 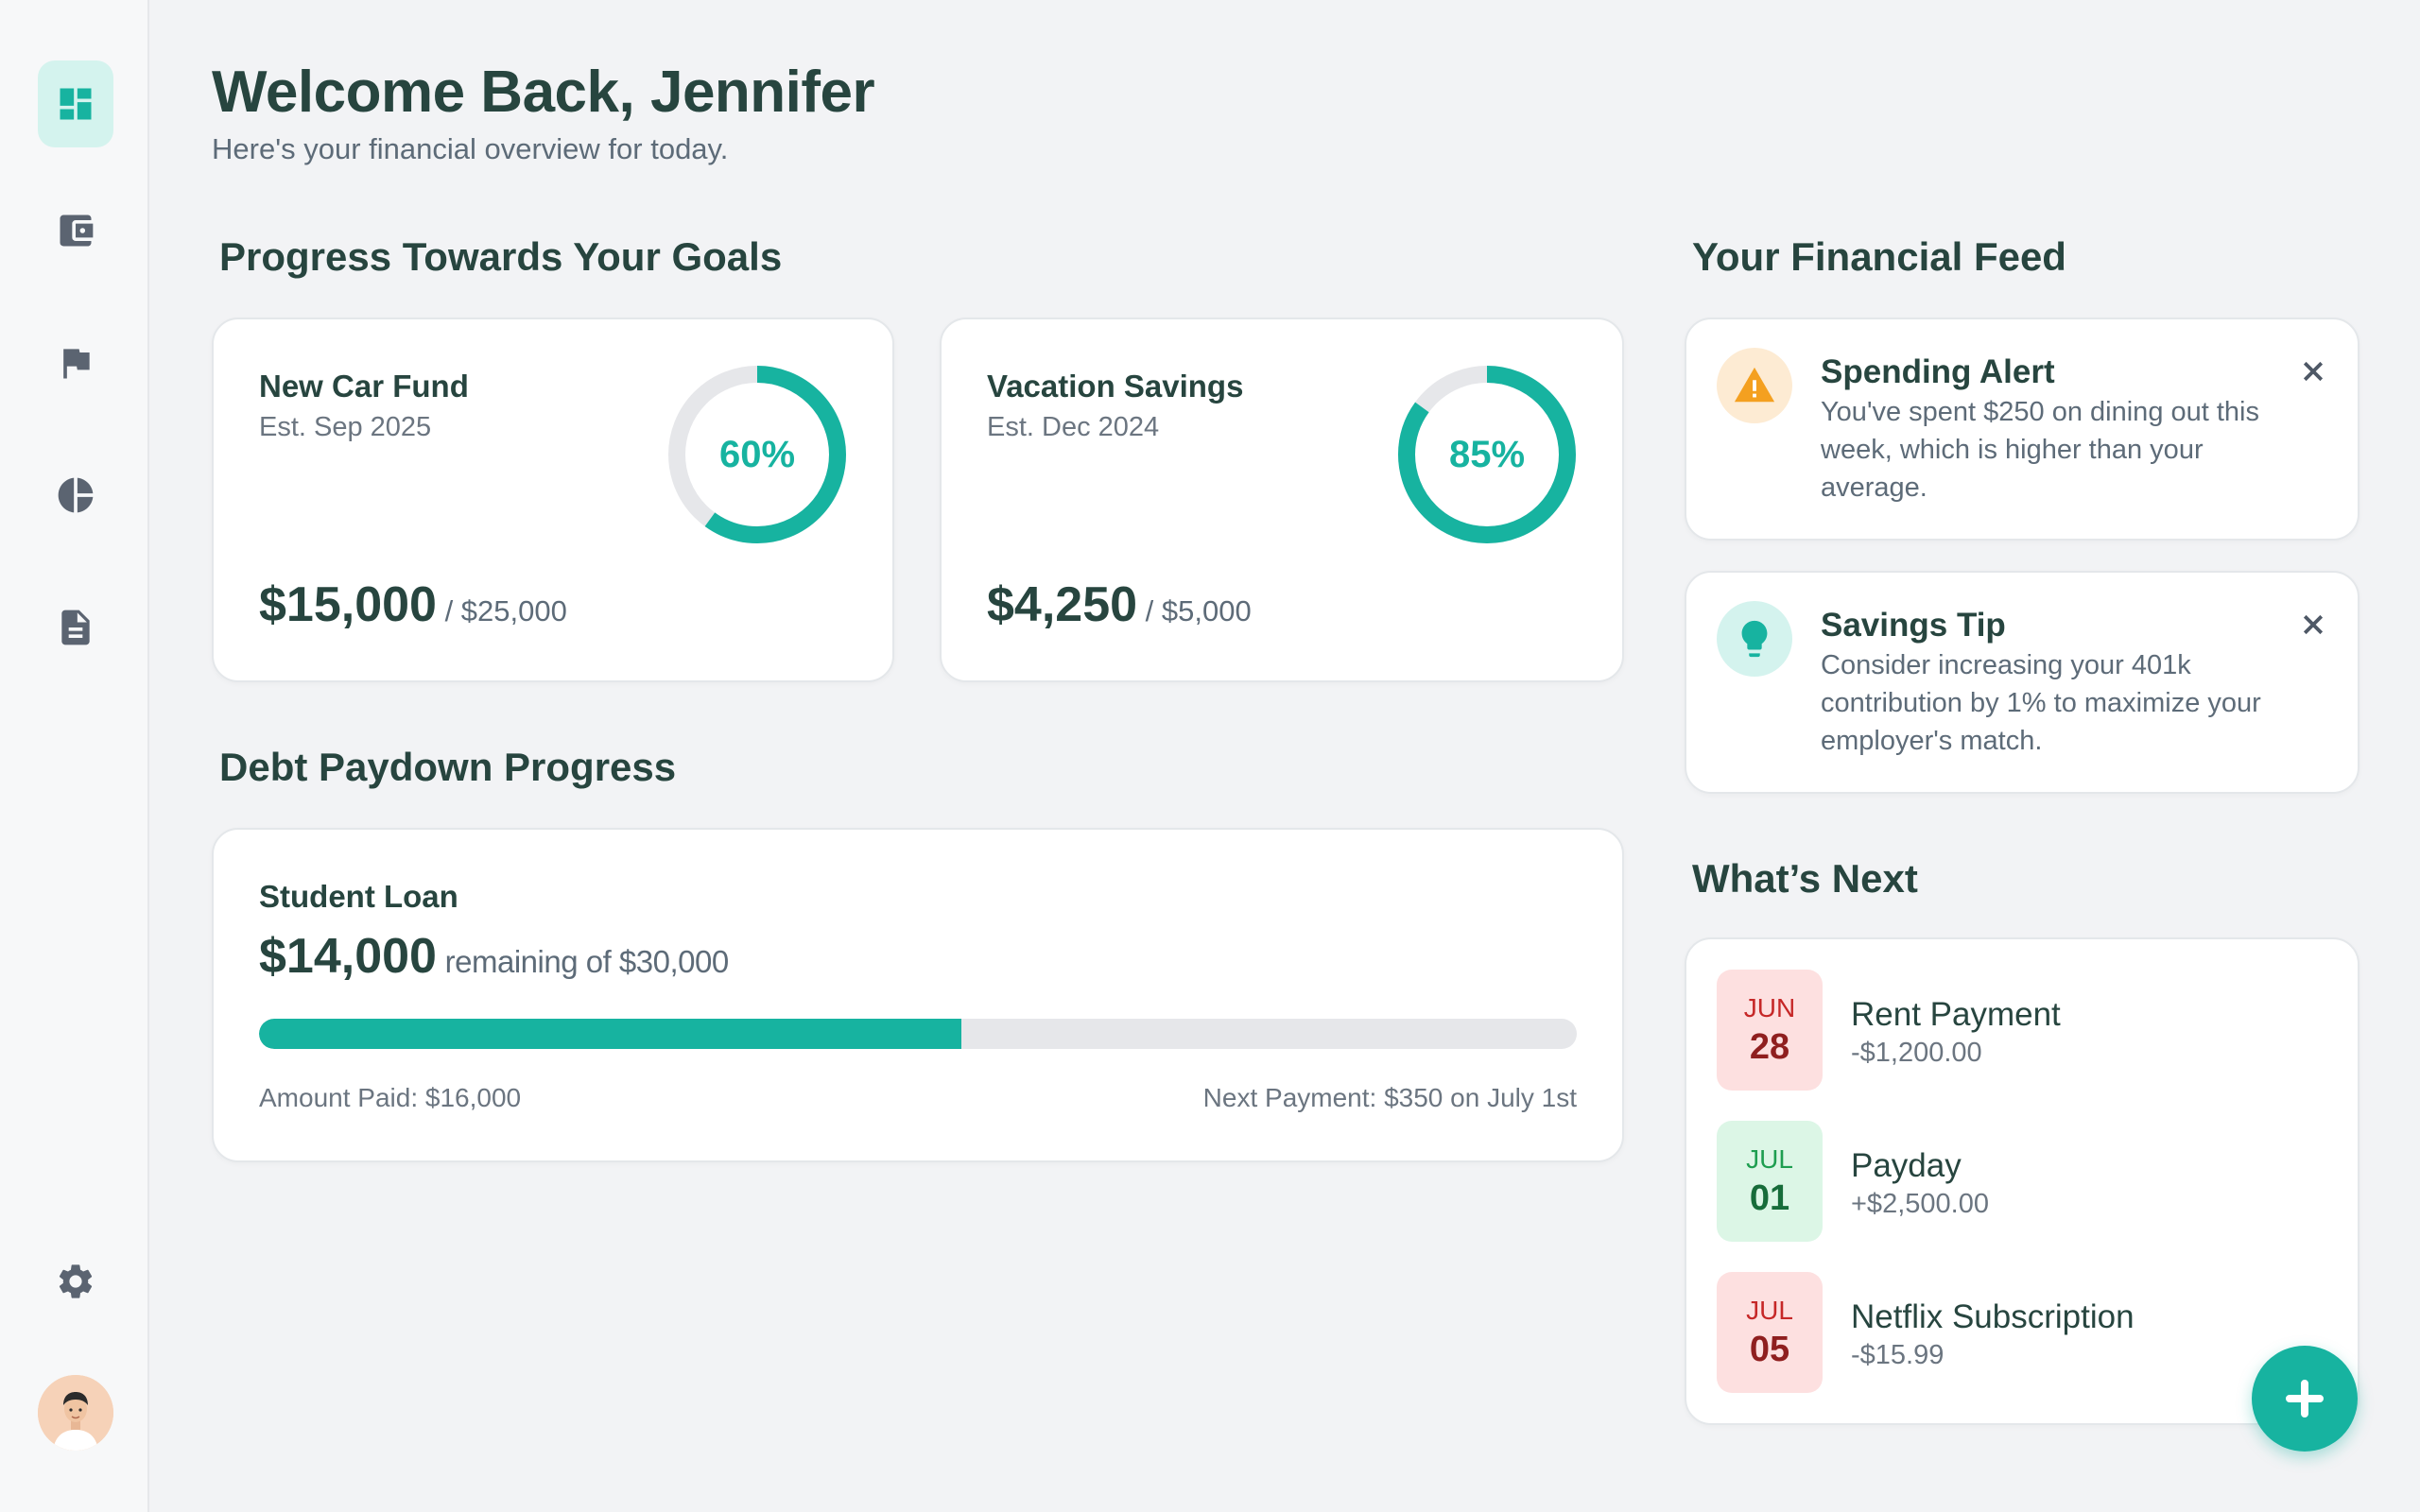 What do you see at coordinates (1914, 625) in the screenshot?
I see `feed-title: Savings Tip` at bounding box center [1914, 625].